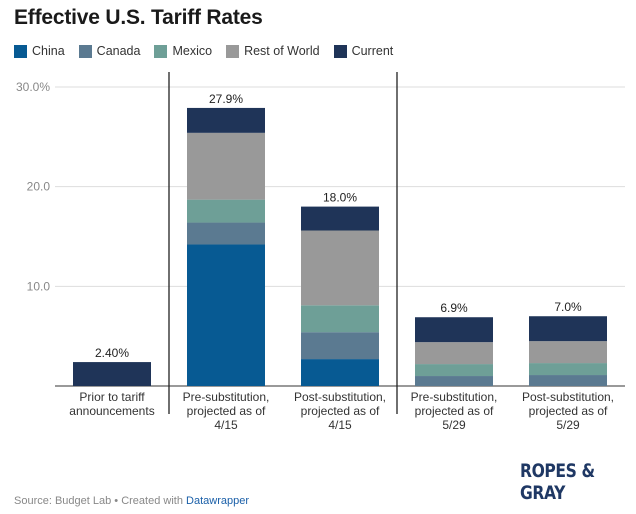  I want to click on legend-label: Current, so click(372, 51).